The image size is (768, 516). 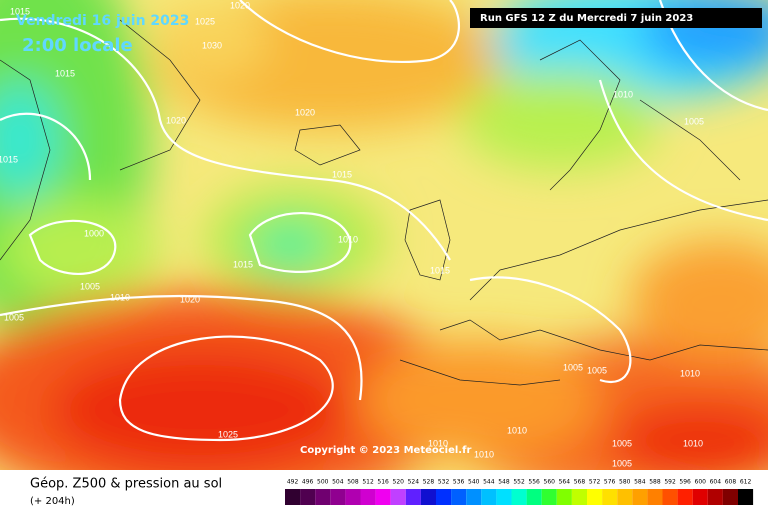 What do you see at coordinates (550, 482) in the screenshot?
I see `legend-label: 560` at bounding box center [550, 482].